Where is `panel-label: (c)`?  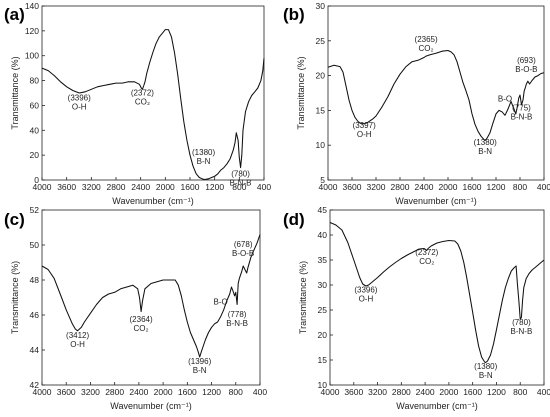
panel-label: (c) is located at coordinates (14, 219).